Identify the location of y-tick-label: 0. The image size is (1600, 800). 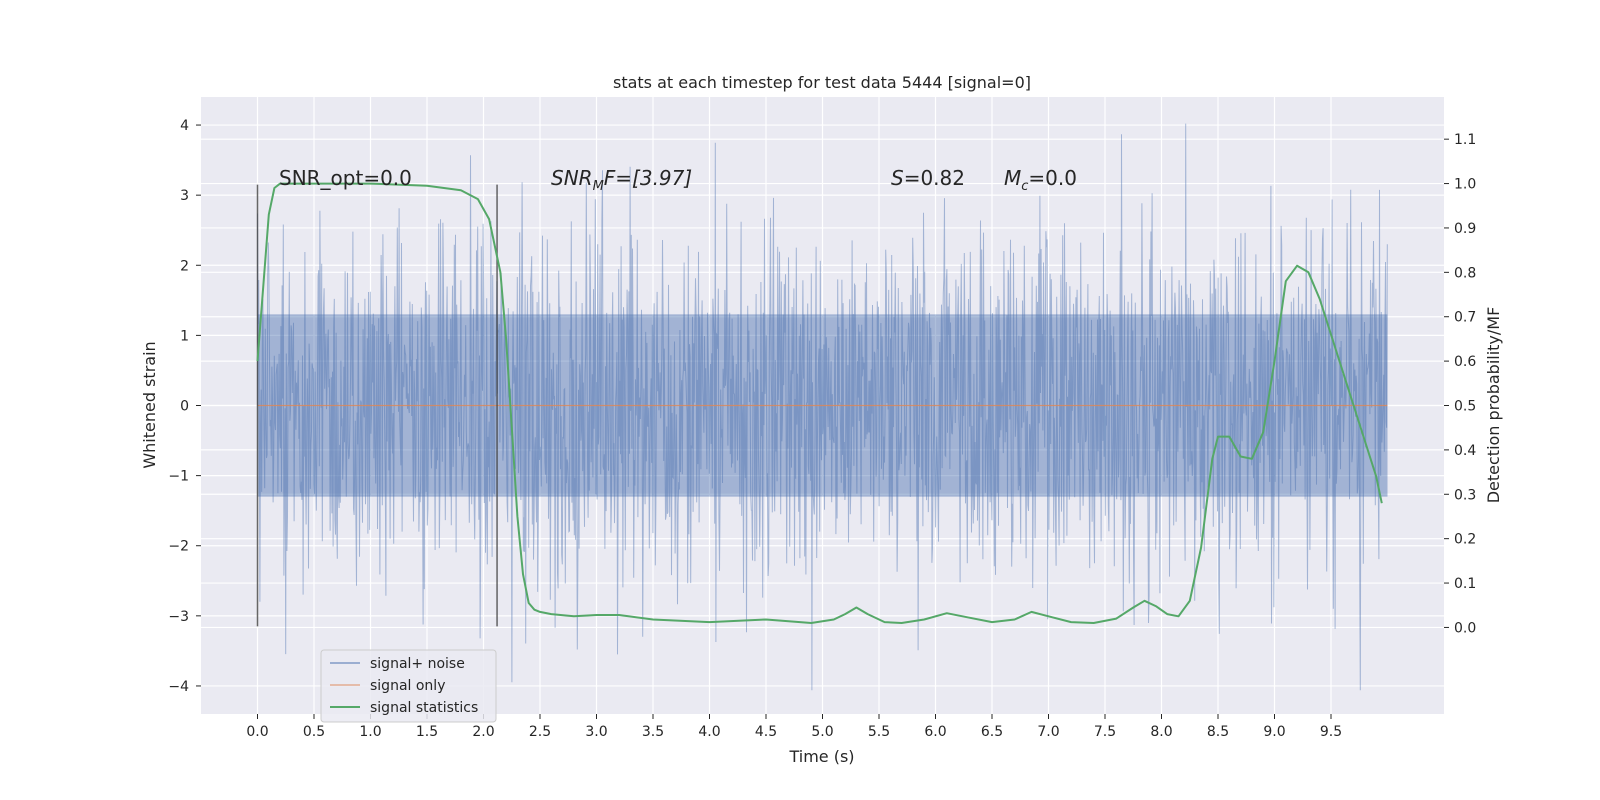
(184, 407).